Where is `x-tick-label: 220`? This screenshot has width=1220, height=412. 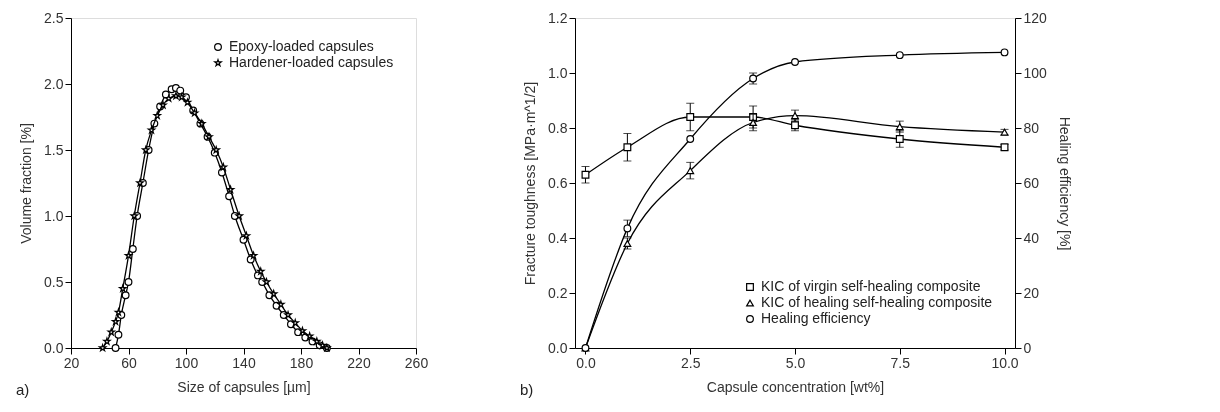 x-tick-label: 220 is located at coordinates (359, 362).